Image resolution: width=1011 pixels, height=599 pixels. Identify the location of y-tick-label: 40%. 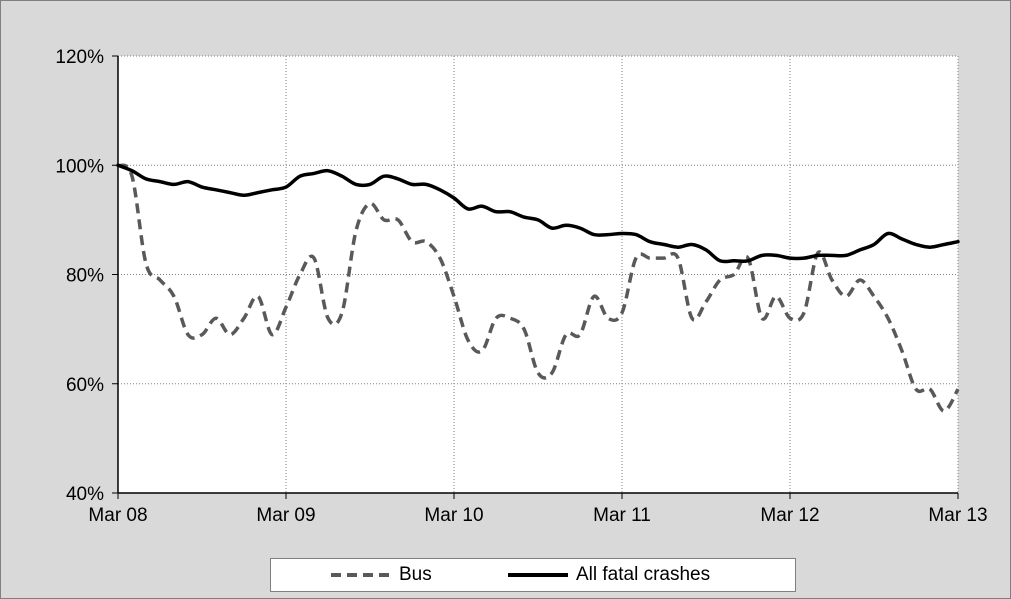
(85, 494).